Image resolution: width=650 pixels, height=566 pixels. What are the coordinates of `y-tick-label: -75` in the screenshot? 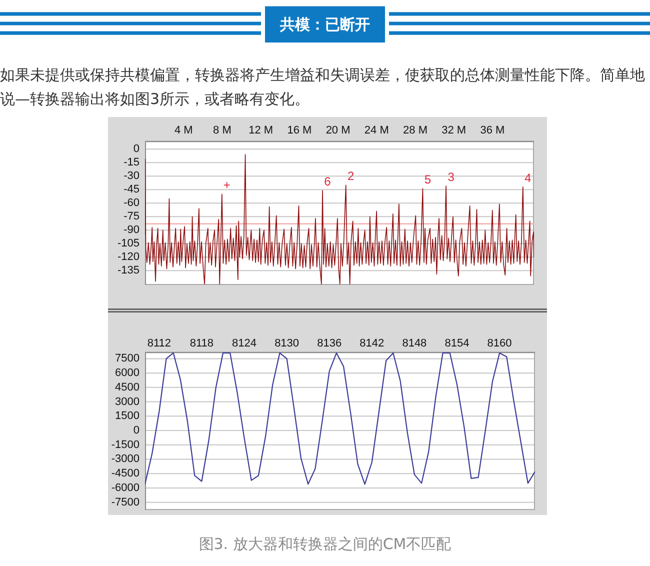 It's located at (132, 216).